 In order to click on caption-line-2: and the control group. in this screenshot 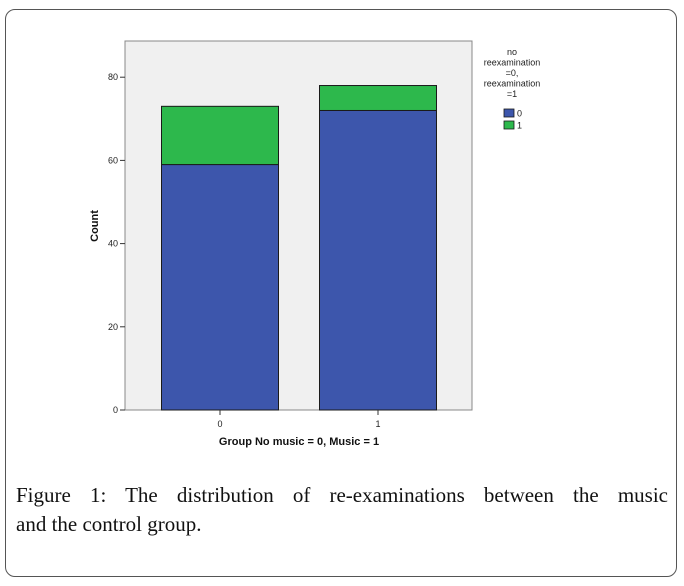, I will do `click(109, 524)`.